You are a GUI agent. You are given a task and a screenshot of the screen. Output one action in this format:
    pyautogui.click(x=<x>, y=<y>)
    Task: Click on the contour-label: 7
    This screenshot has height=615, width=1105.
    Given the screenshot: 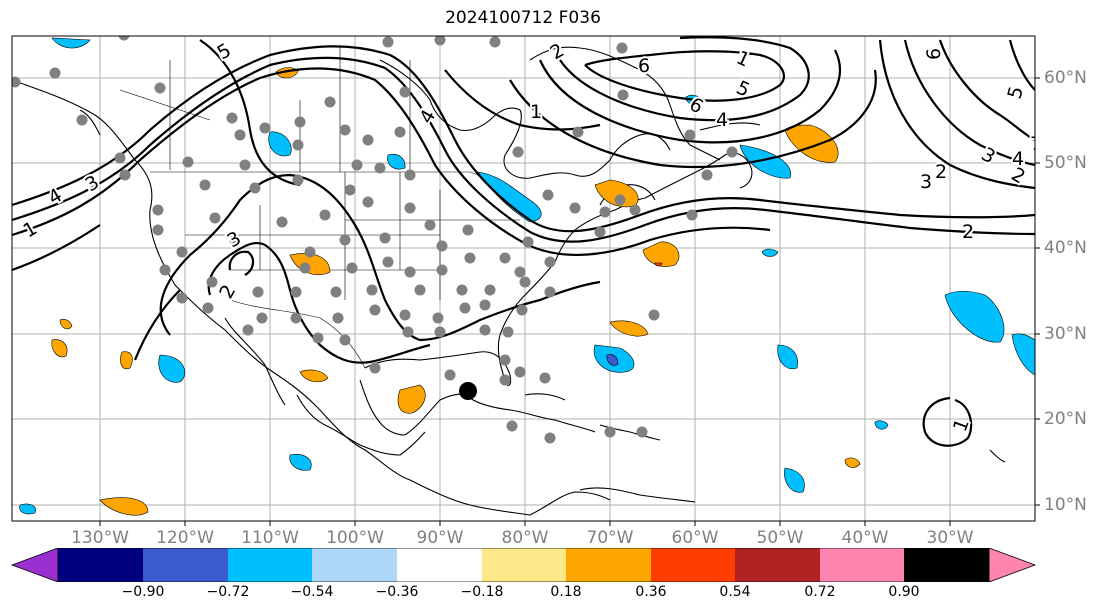 What is the action you would take?
    pyautogui.click(x=1036, y=144)
    